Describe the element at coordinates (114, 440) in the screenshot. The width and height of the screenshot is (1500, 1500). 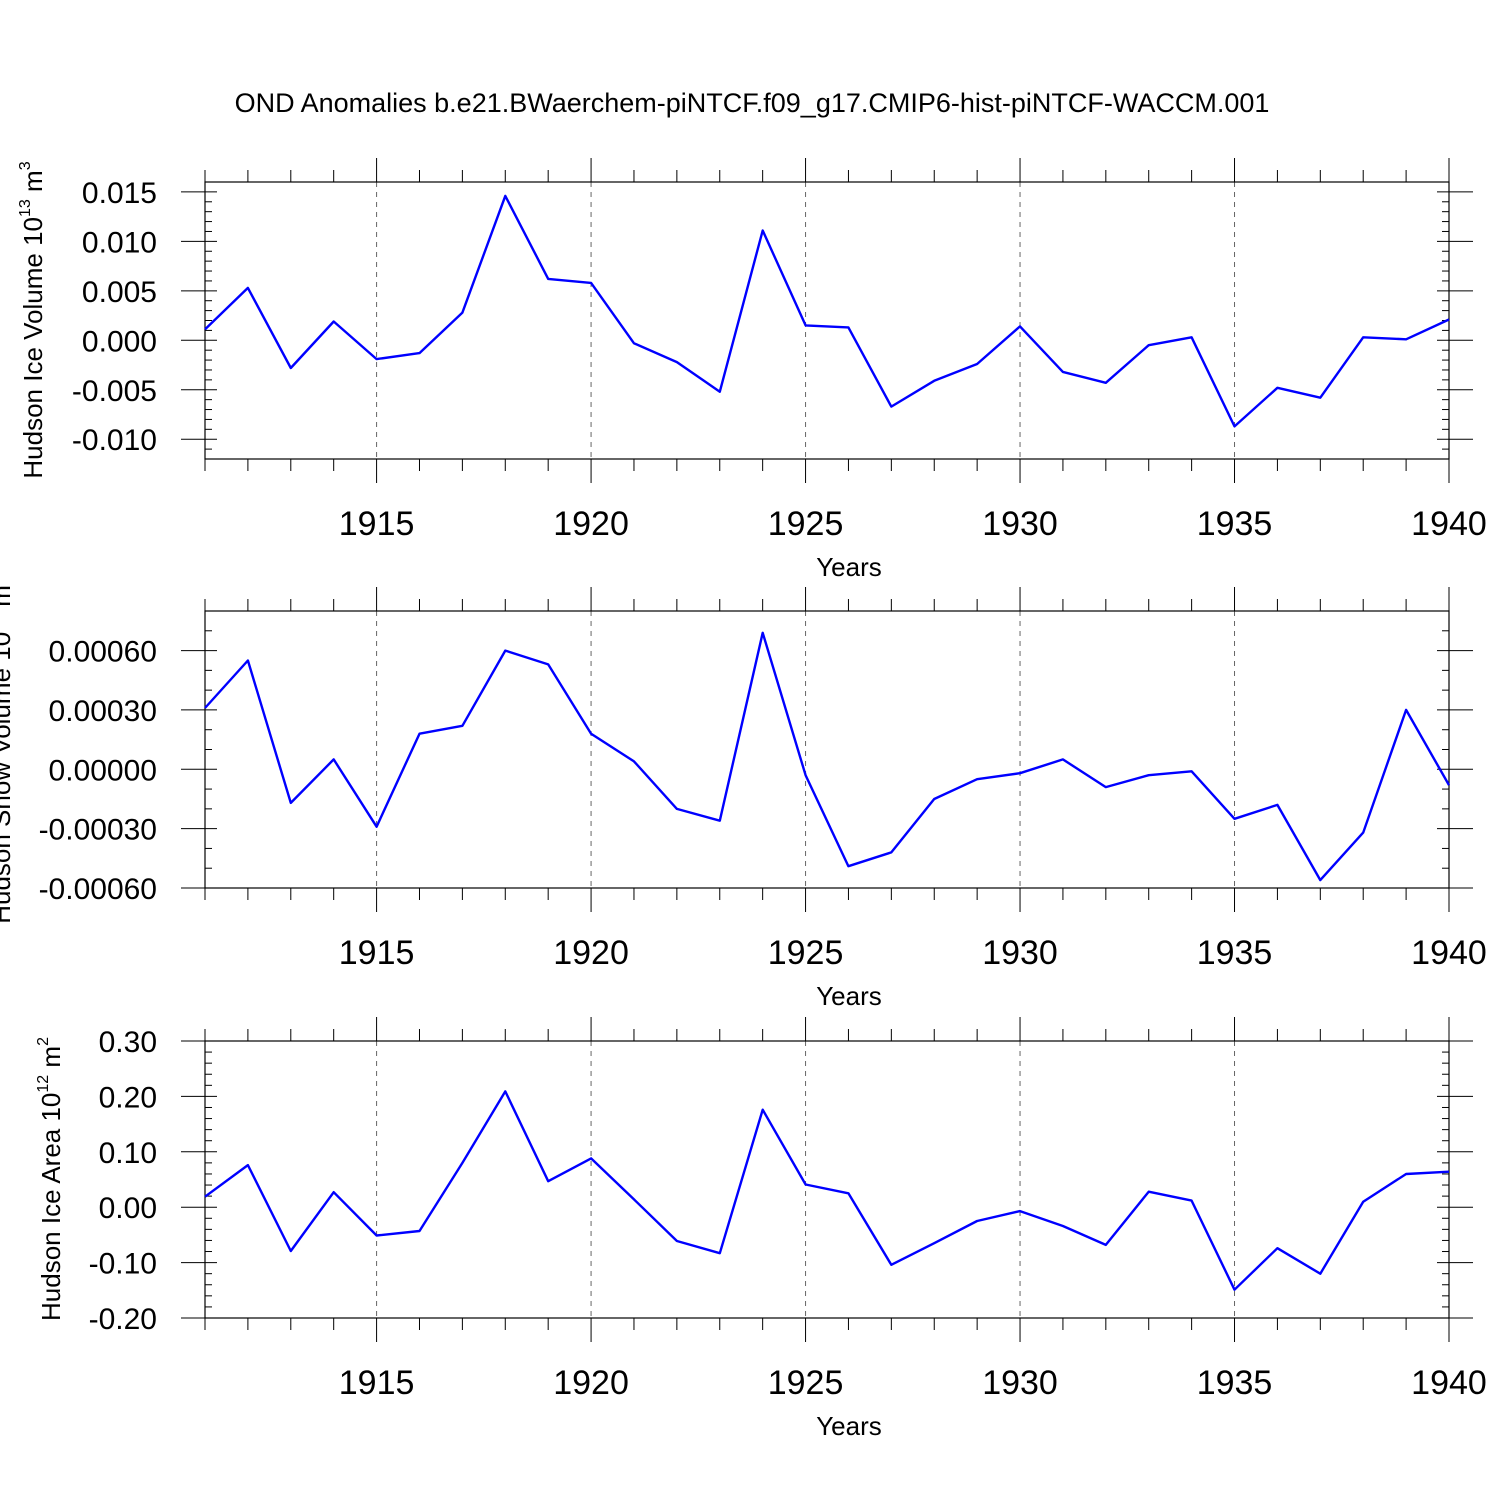
I see `y-tick-label: -0.010` at that location.